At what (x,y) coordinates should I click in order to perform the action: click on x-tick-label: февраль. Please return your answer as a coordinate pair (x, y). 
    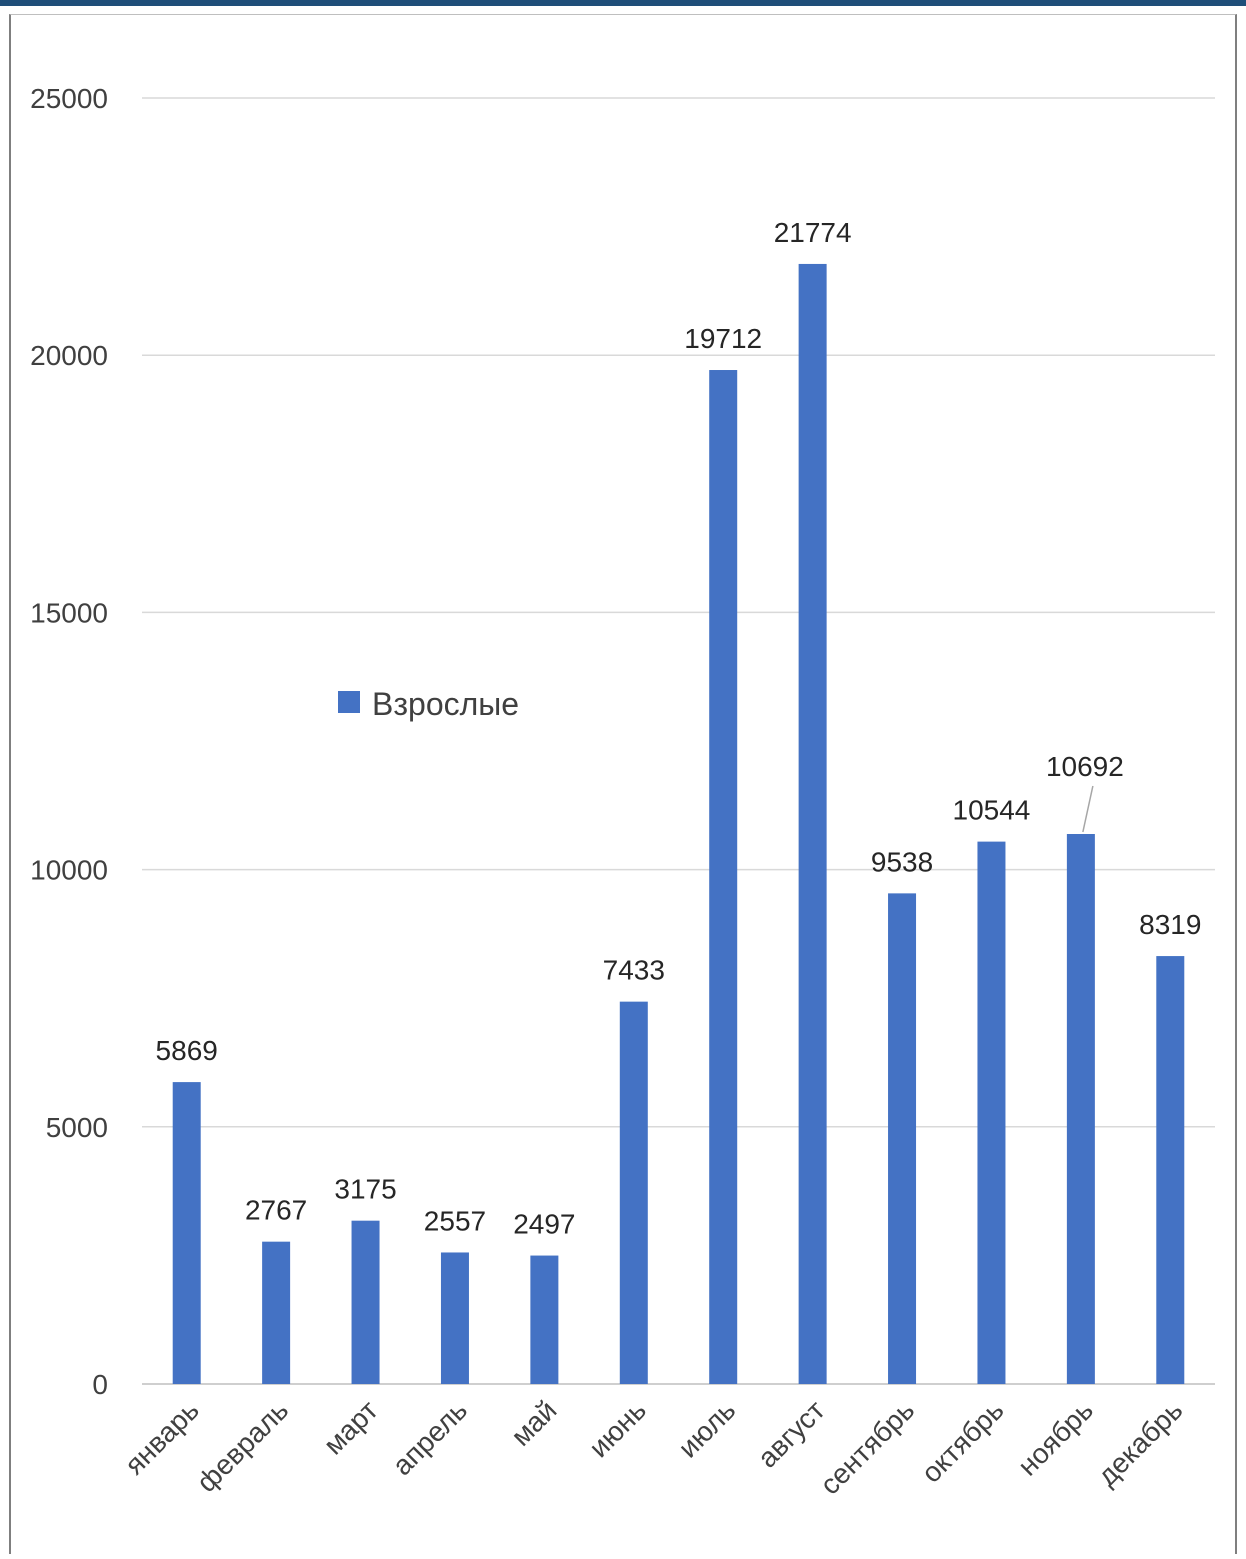
    Looking at the image, I should click on (243, 1446).